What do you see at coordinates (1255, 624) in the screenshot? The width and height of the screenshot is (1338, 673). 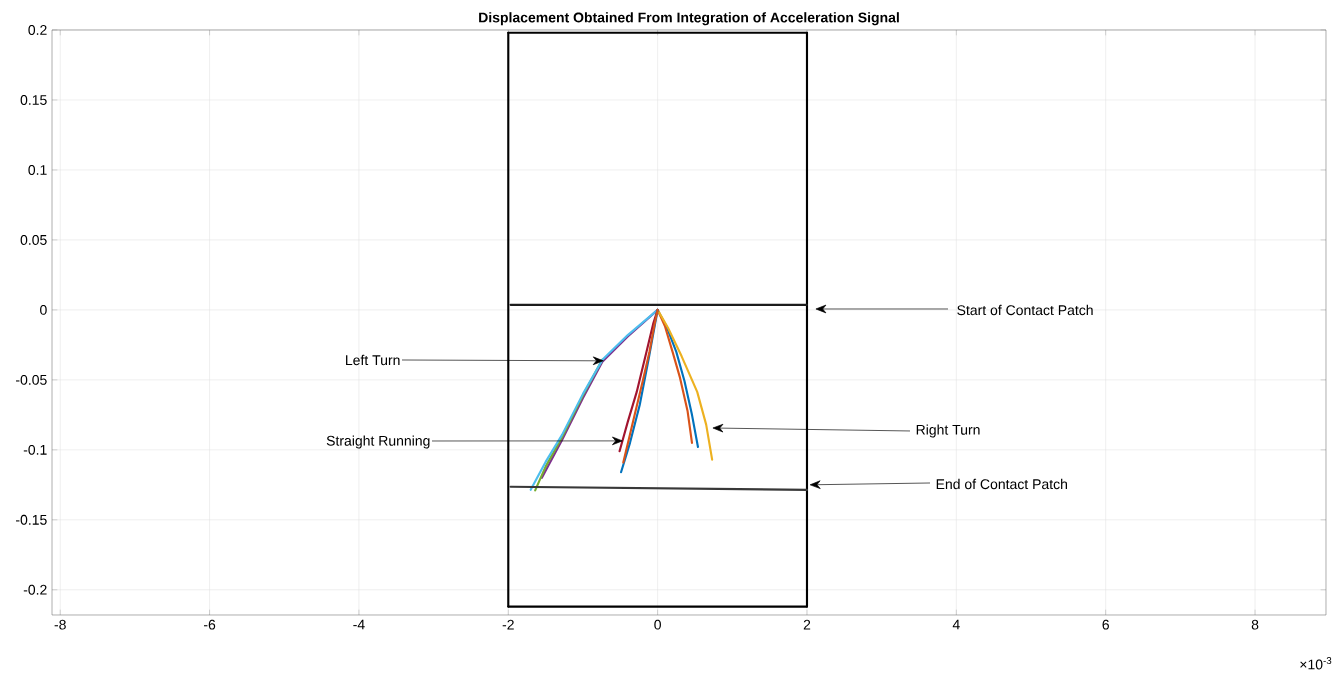 I see `x-tick-label: 8` at bounding box center [1255, 624].